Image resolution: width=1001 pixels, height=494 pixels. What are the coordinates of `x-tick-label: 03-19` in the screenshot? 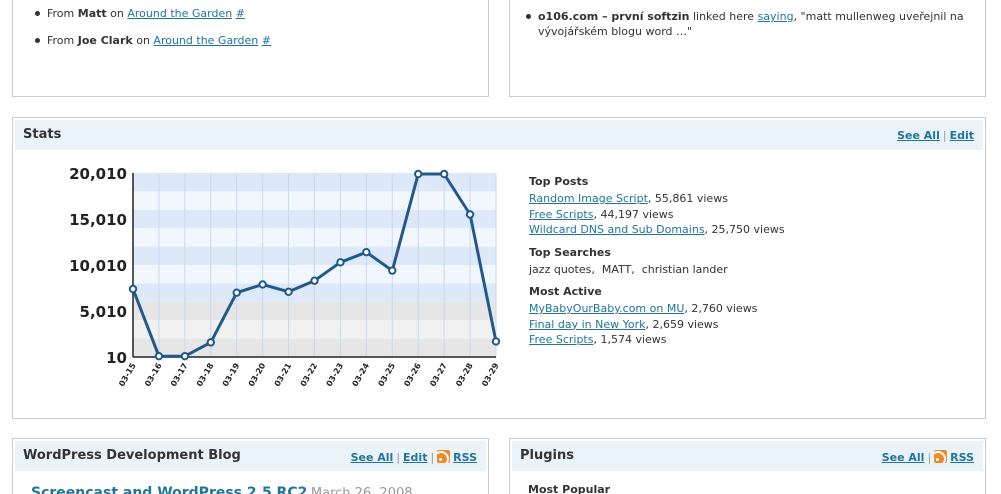 It's located at (231, 374).